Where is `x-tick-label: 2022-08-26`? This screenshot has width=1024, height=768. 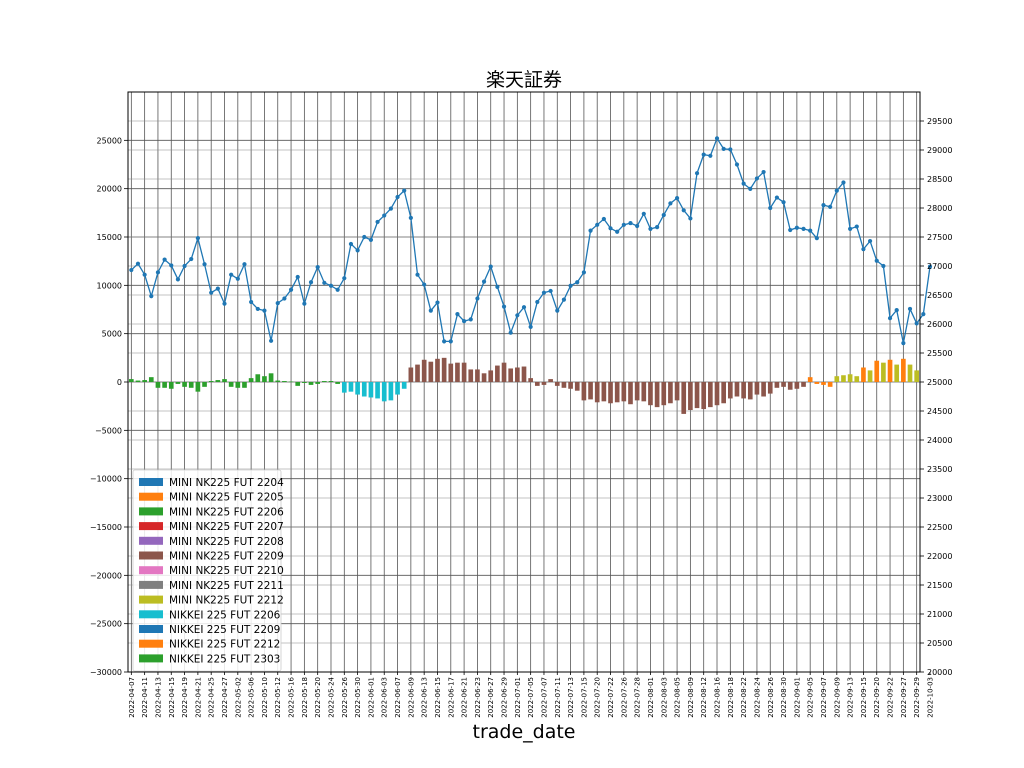 x-tick-label: 2022-08-26 is located at coordinates (771, 696).